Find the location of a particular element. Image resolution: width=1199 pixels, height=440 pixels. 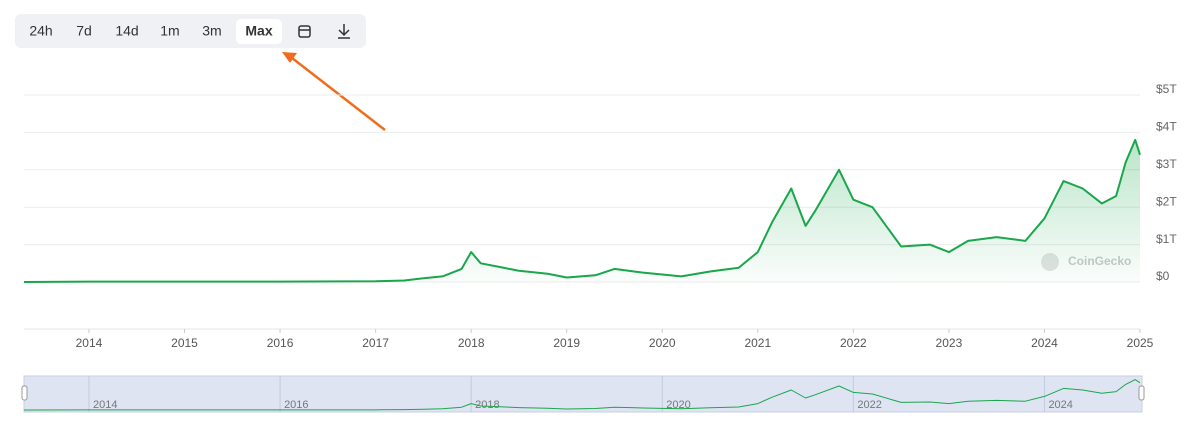

x-tick-label: 2017 is located at coordinates (375, 343).